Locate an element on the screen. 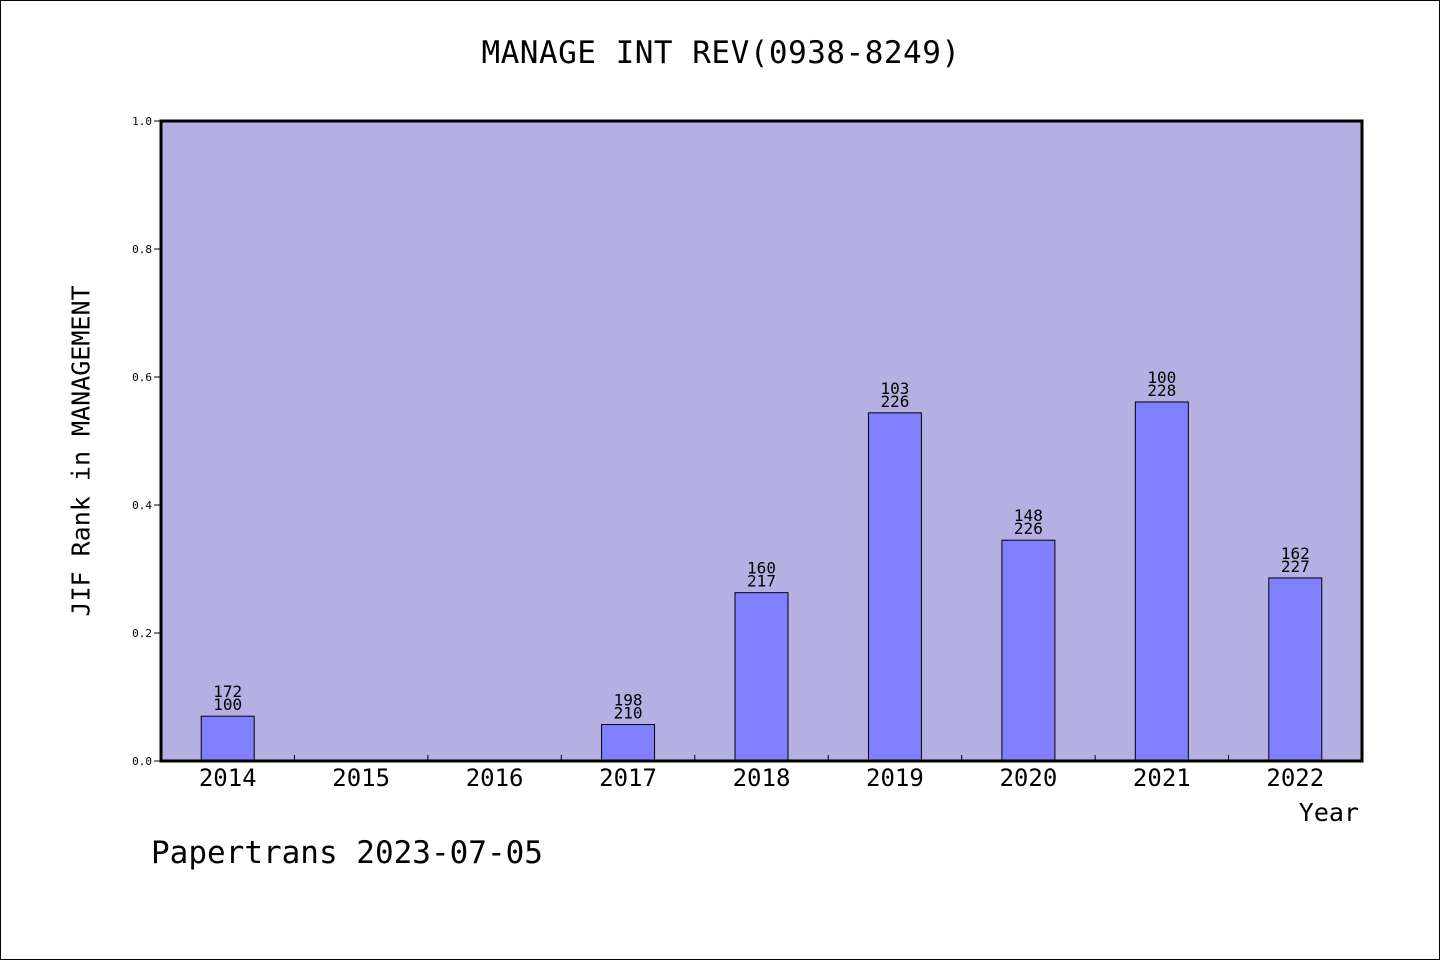 Image resolution: width=1440 pixels, height=961 pixels. chart-title: MANAGE INT REV(0938-8249) is located at coordinates (721, 53).